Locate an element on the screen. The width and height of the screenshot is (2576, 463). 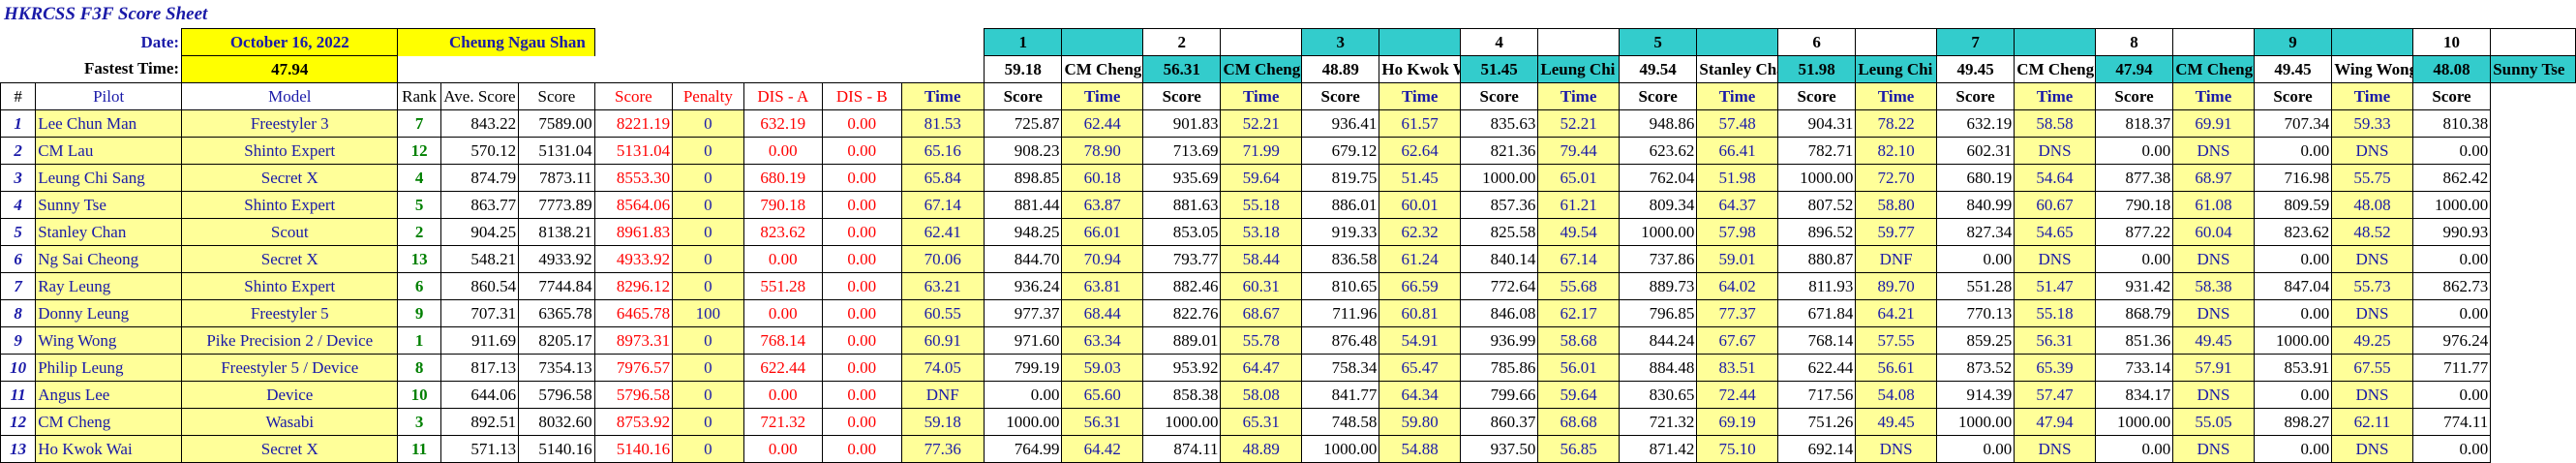
round-time: 49.25 is located at coordinates (2372, 340).